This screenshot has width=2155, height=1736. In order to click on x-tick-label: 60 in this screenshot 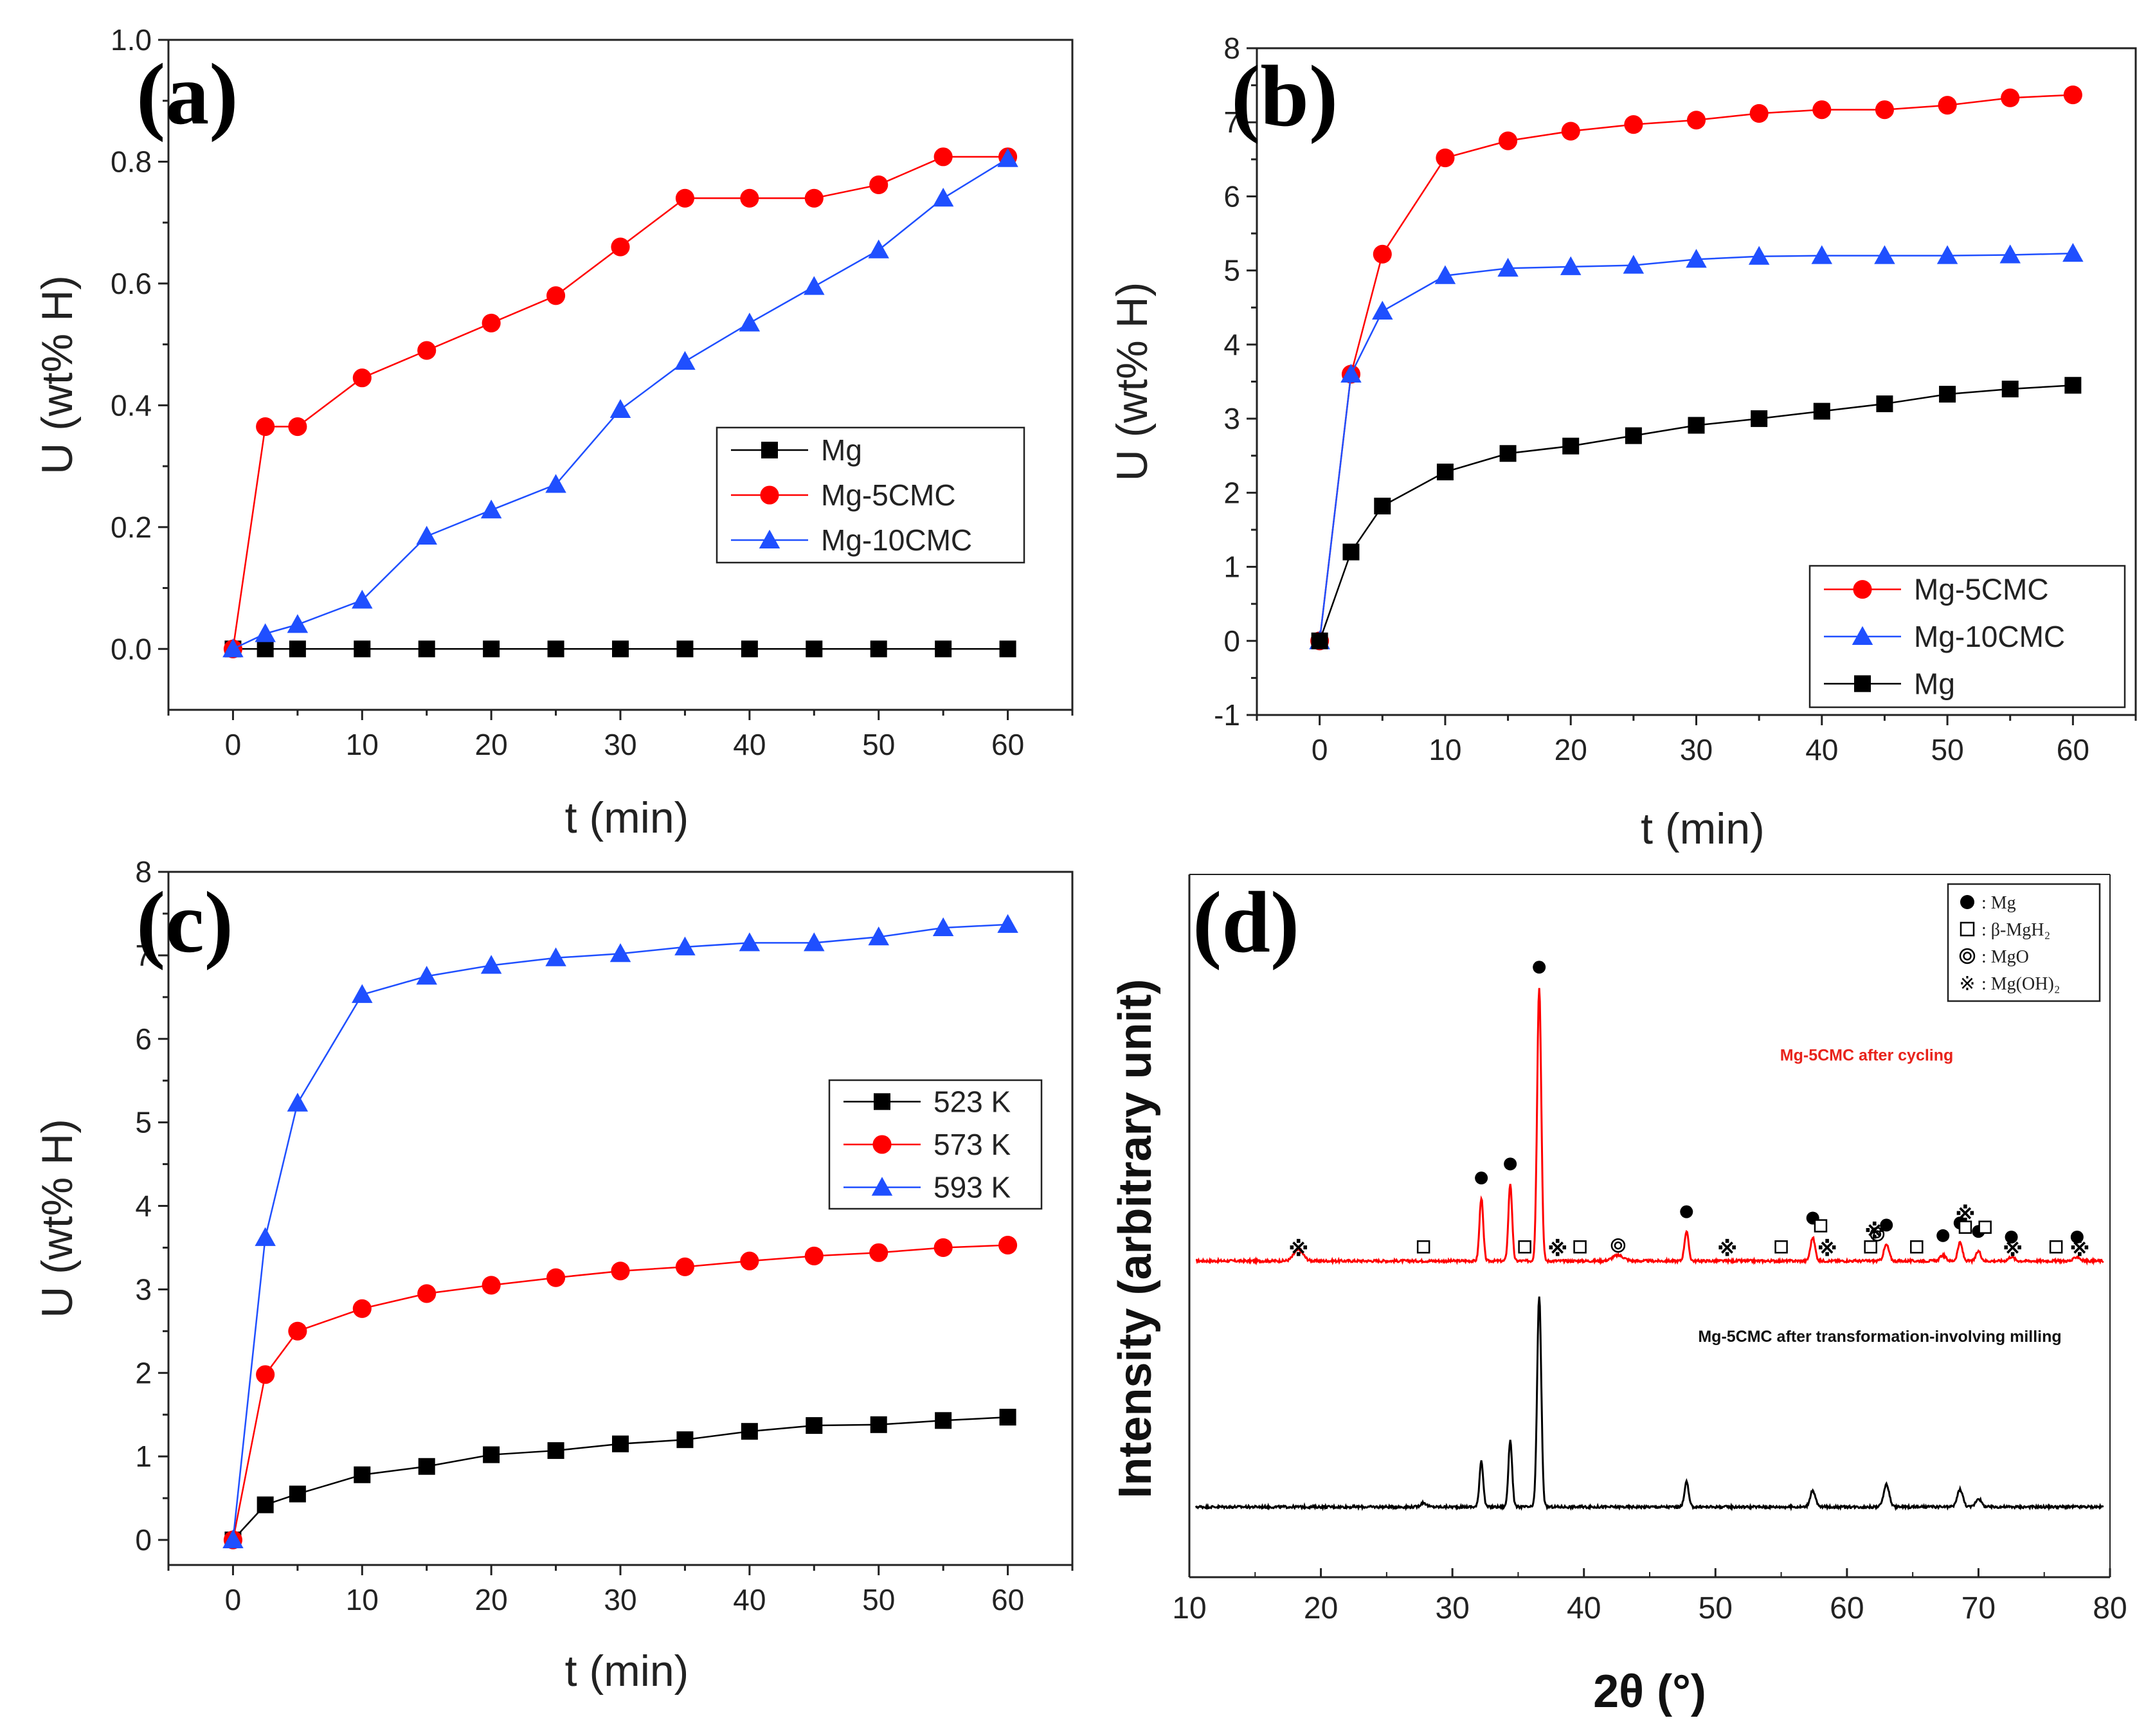, I will do `click(1847, 1608)`.